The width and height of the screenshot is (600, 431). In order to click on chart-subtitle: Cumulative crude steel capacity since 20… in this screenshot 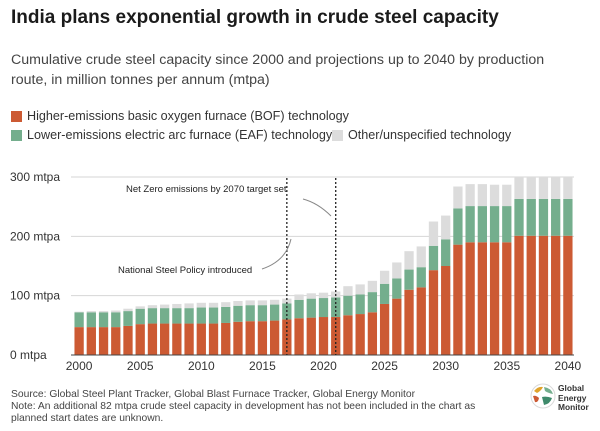, I will do `click(301, 70)`.